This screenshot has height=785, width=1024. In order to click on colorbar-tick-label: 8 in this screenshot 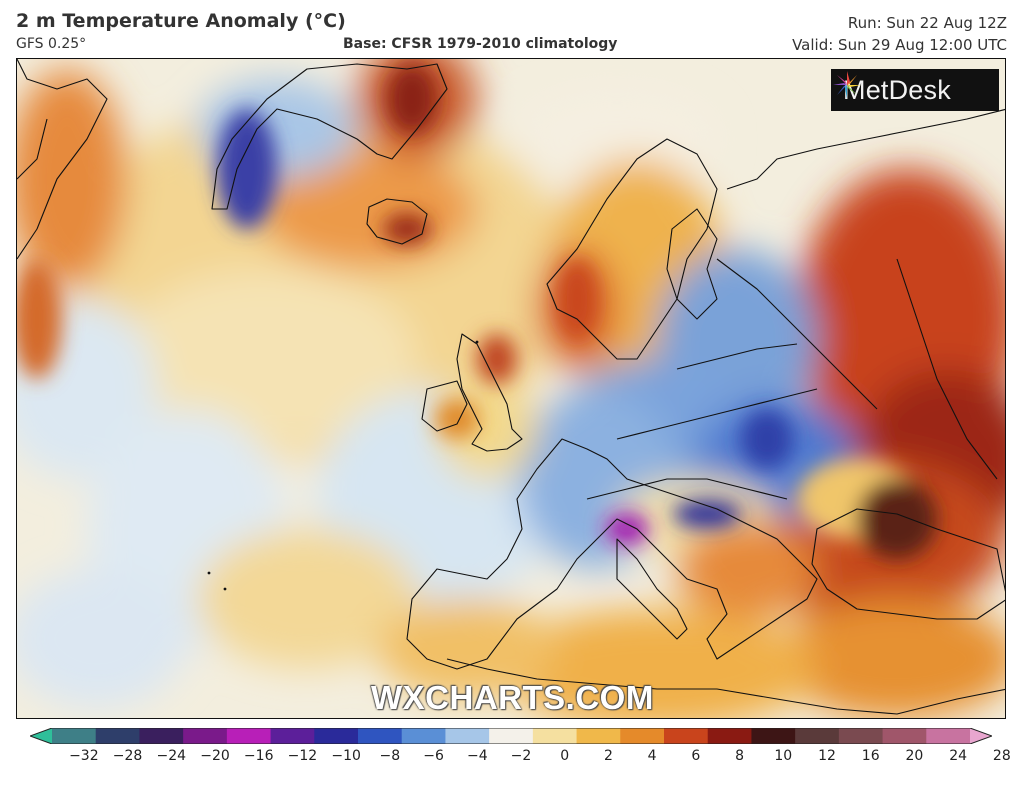, I will do `click(740, 756)`.